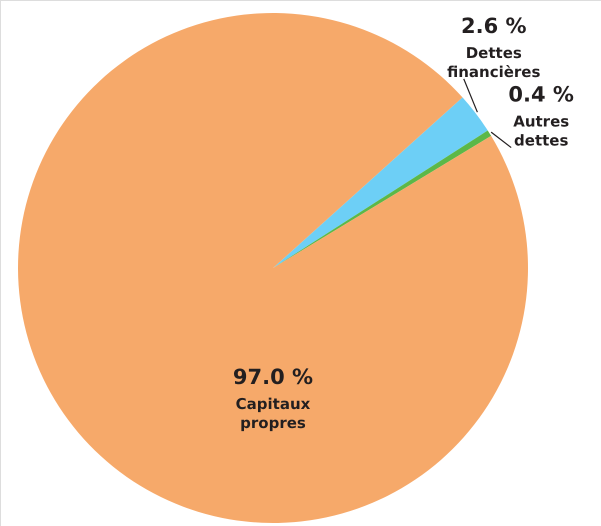 This screenshot has height=526, width=601. What do you see at coordinates (493, 26) in the screenshot?
I see `data-label: 2.6 %` at bounding box center [493, 26].